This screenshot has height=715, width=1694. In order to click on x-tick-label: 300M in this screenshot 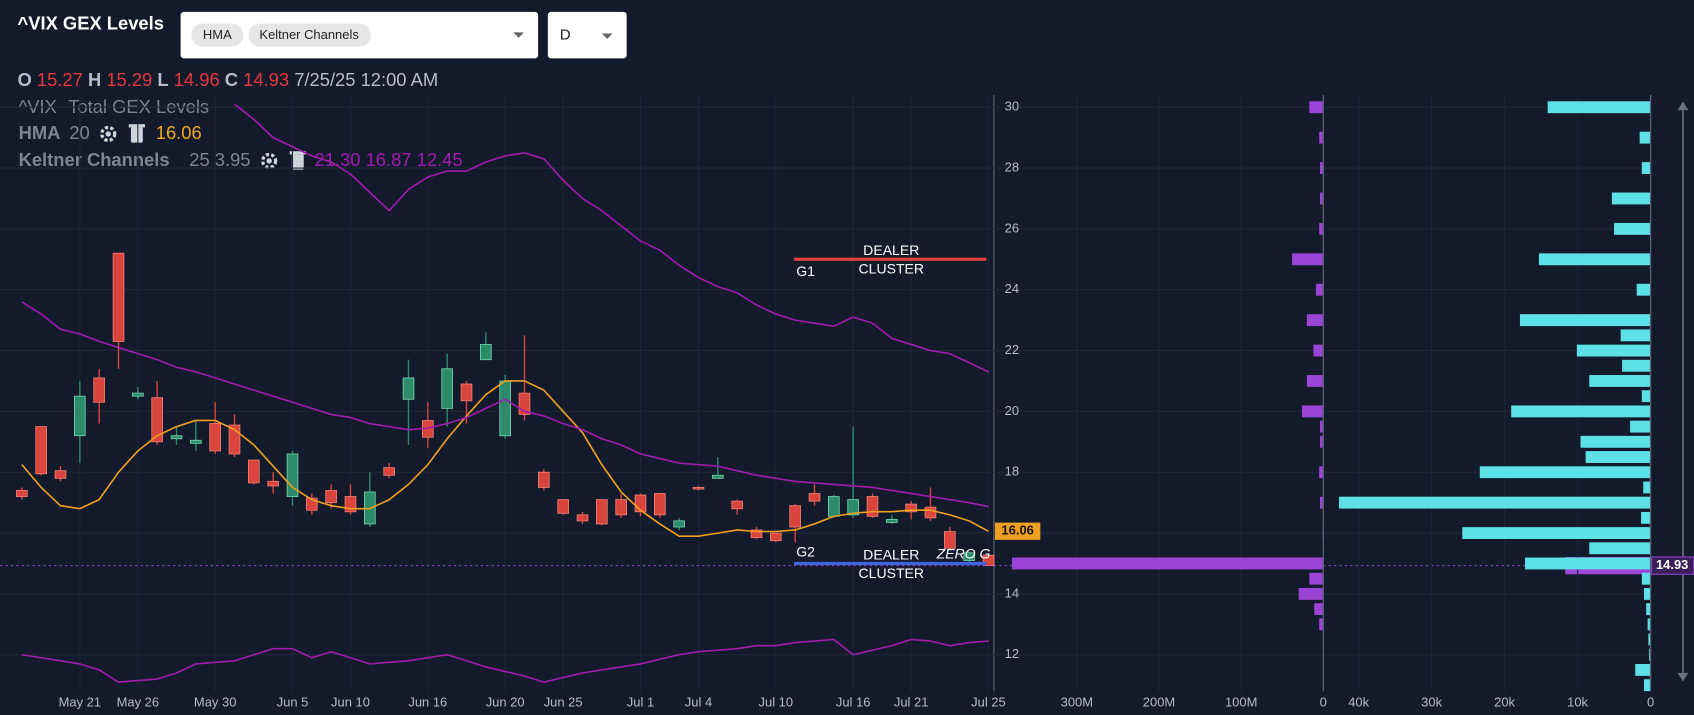, I will do `click(1077, 702)`.